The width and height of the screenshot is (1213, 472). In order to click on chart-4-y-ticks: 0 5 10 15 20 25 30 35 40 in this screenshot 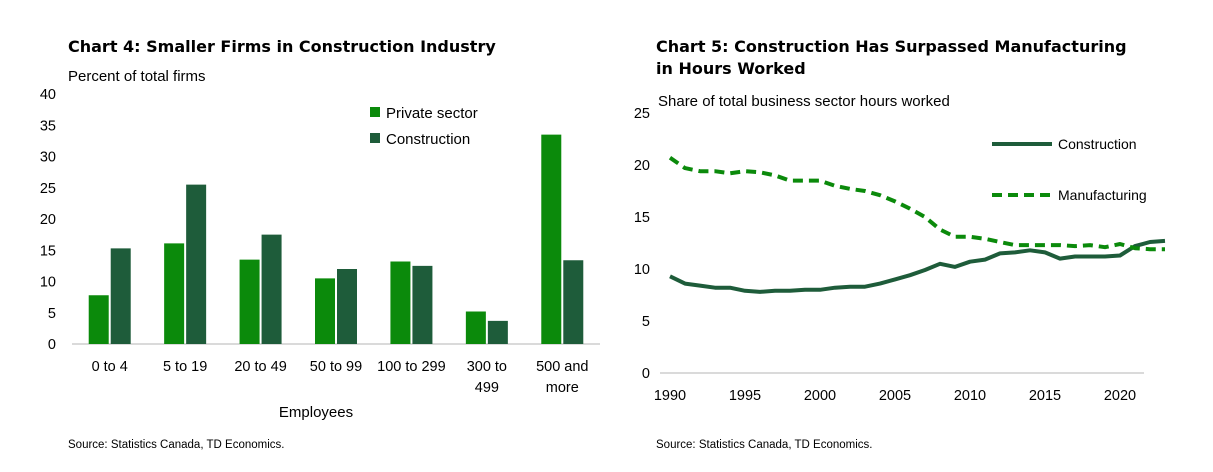, I will do `click(48, 220)`.